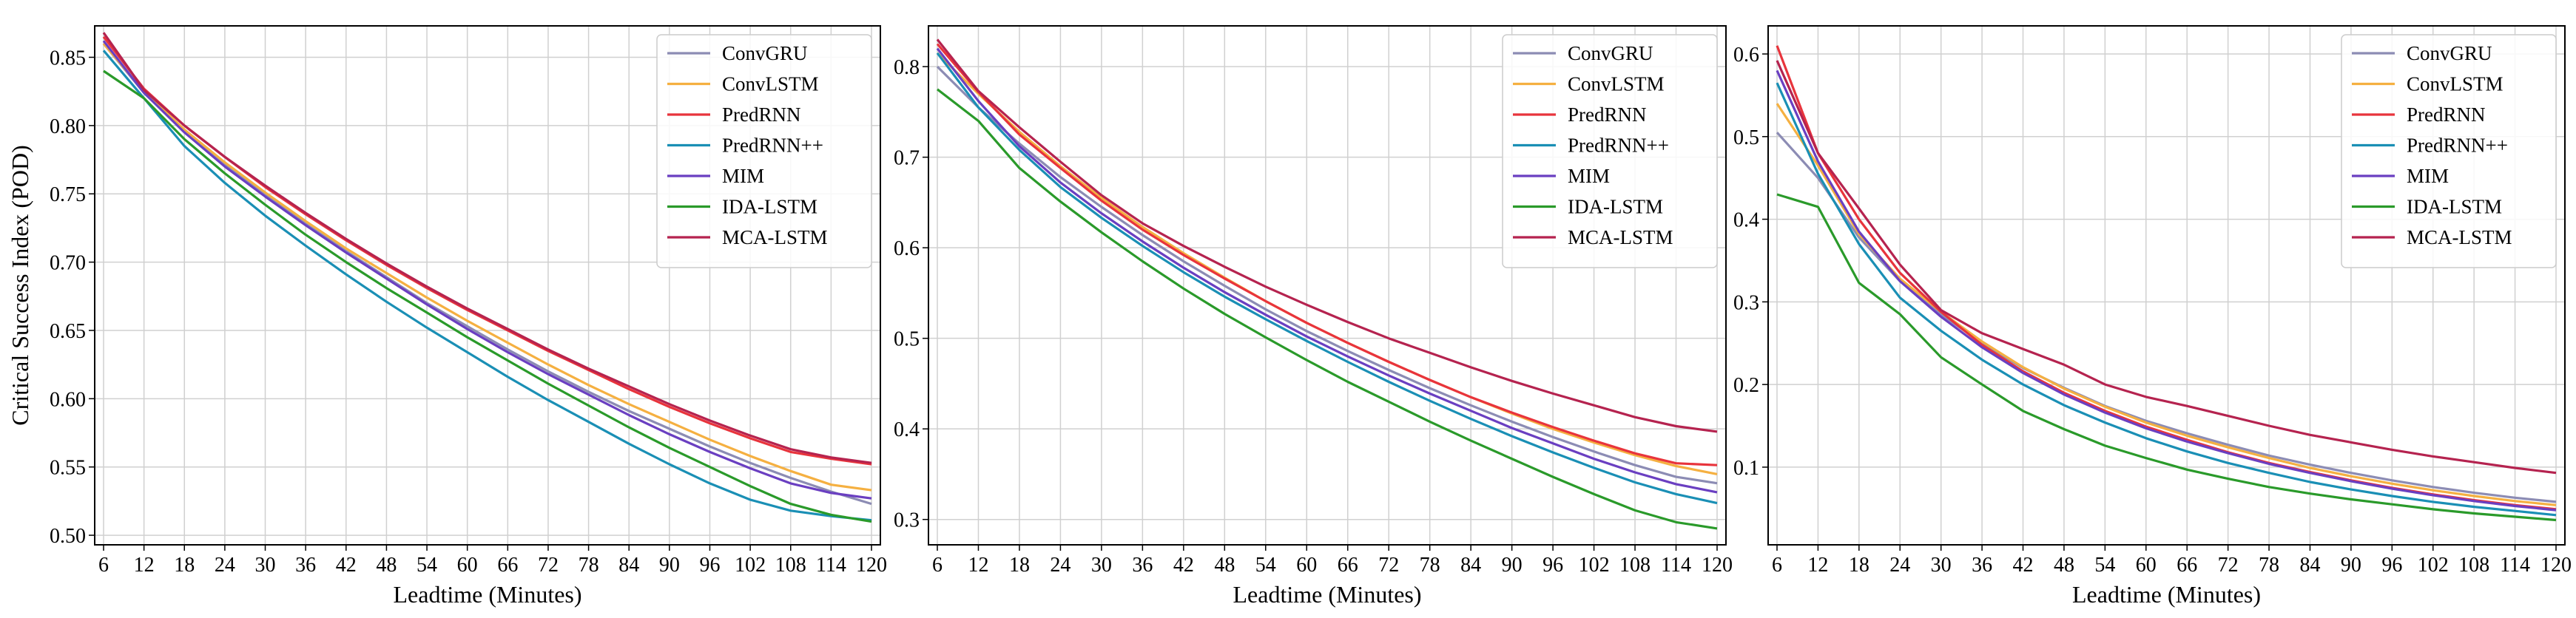 Image resolution: width=2576 pixels, height=618 pixels. Describe the element at coordinates (907, 429) in the screenshot. I see `y-tick-label: 0.4` at that location.